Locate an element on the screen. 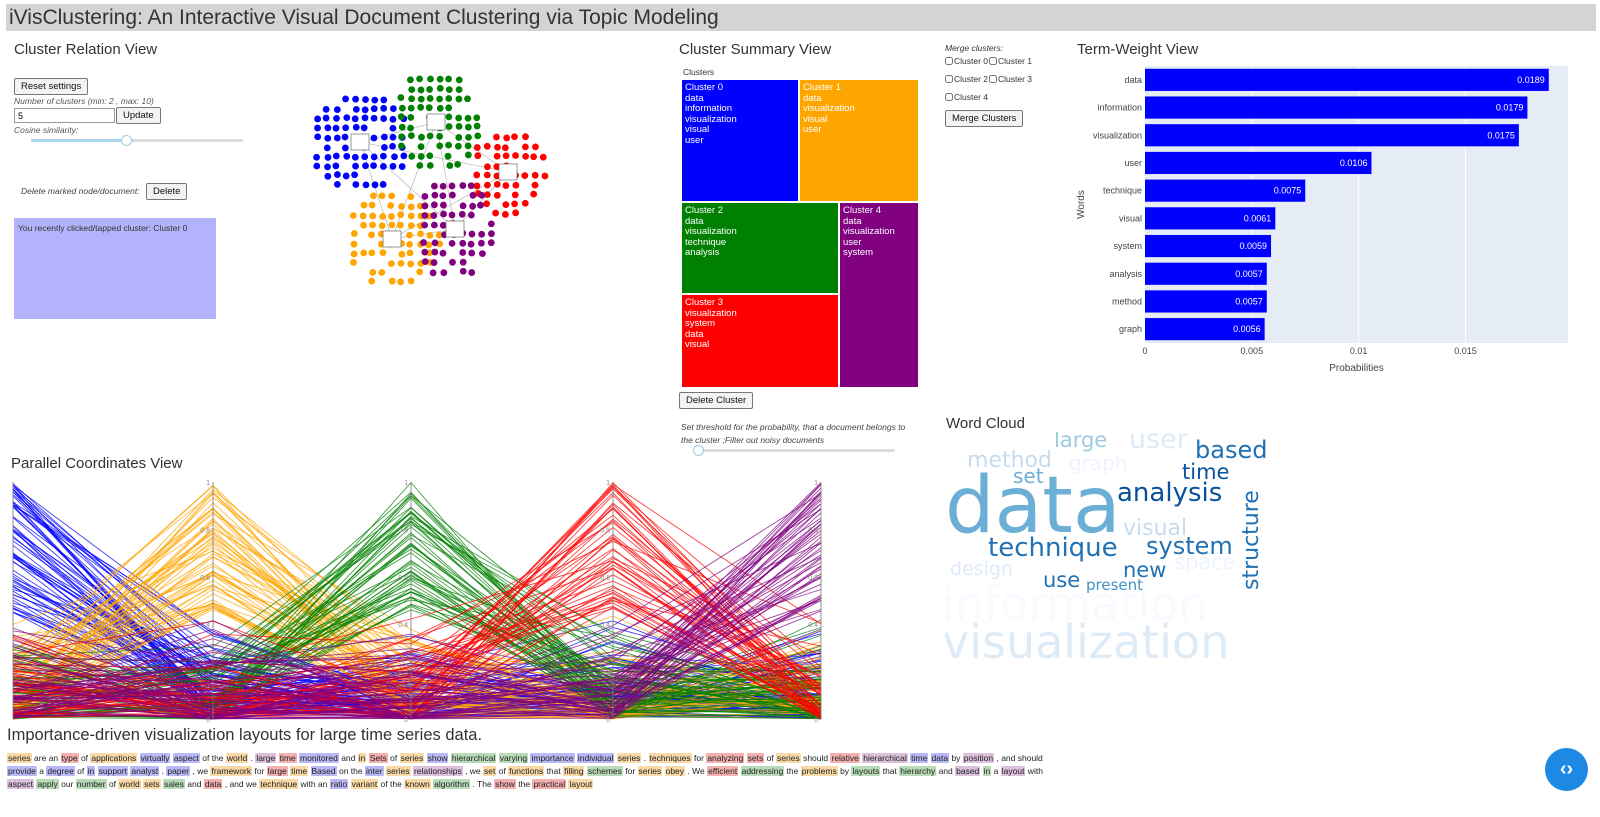 This screenshot has height=817, width=1600. threshold-slider-handle is located at coordinates (698, 450).